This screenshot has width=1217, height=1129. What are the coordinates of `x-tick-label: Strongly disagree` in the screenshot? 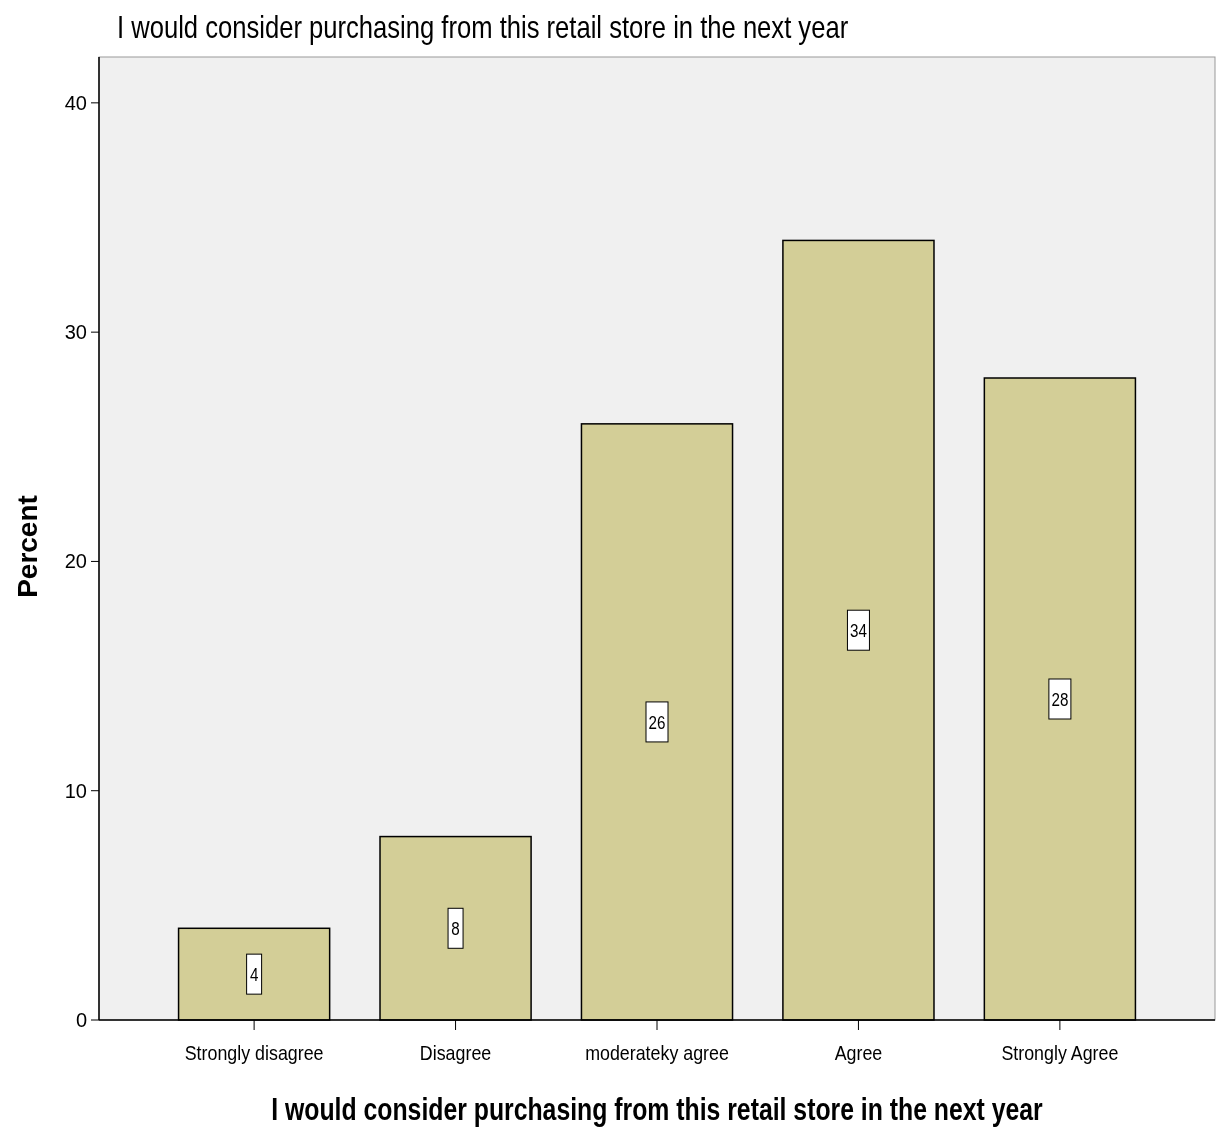 It's located at (254, 1052).